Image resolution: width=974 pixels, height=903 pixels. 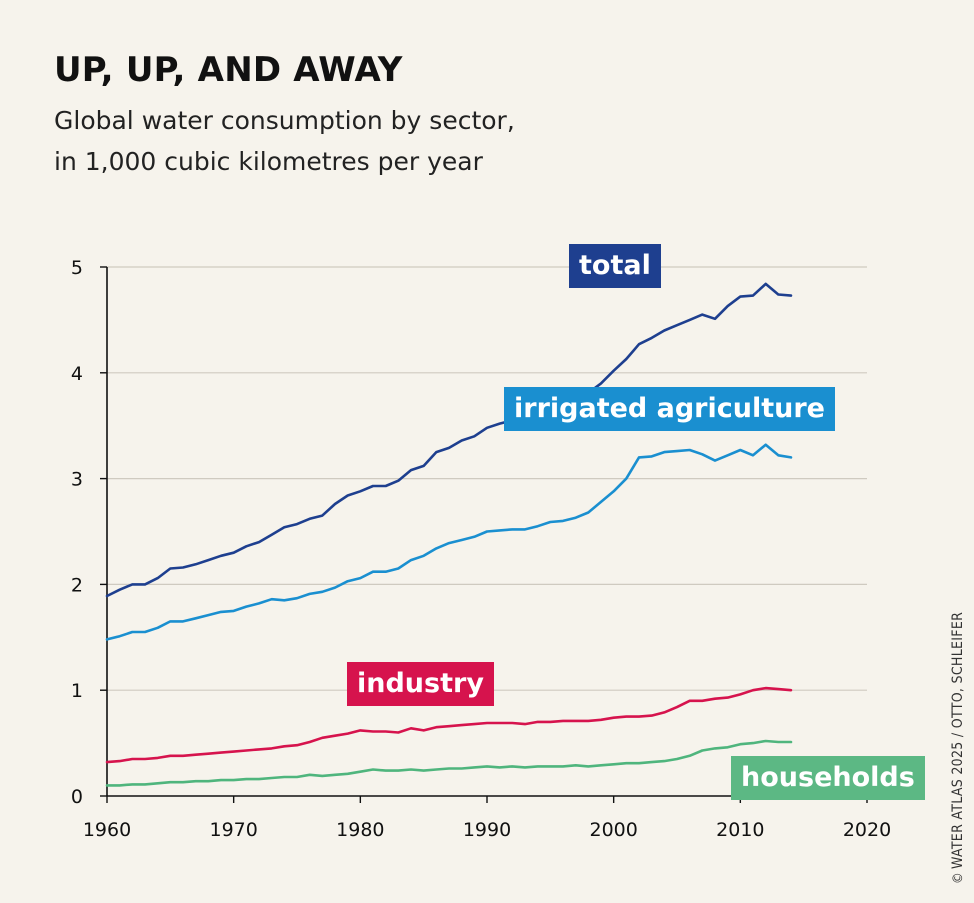 I want to click on series-label-irrigated-agriculture: irrigated agriculture, so click(x=669, y=409).